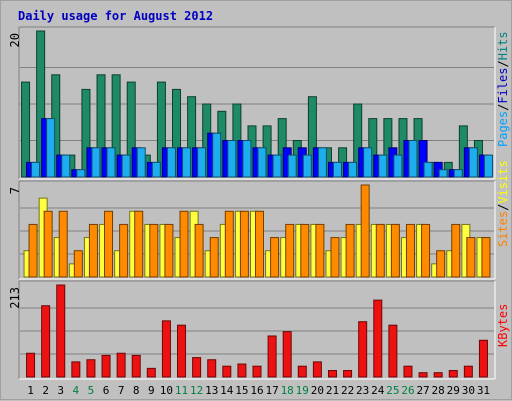 This screenshot has width=512, height=401. What do you see at coordinates (76, 390) in the screenshot?
I see `x-tick-label: 4` at bounding box center [76, 390].